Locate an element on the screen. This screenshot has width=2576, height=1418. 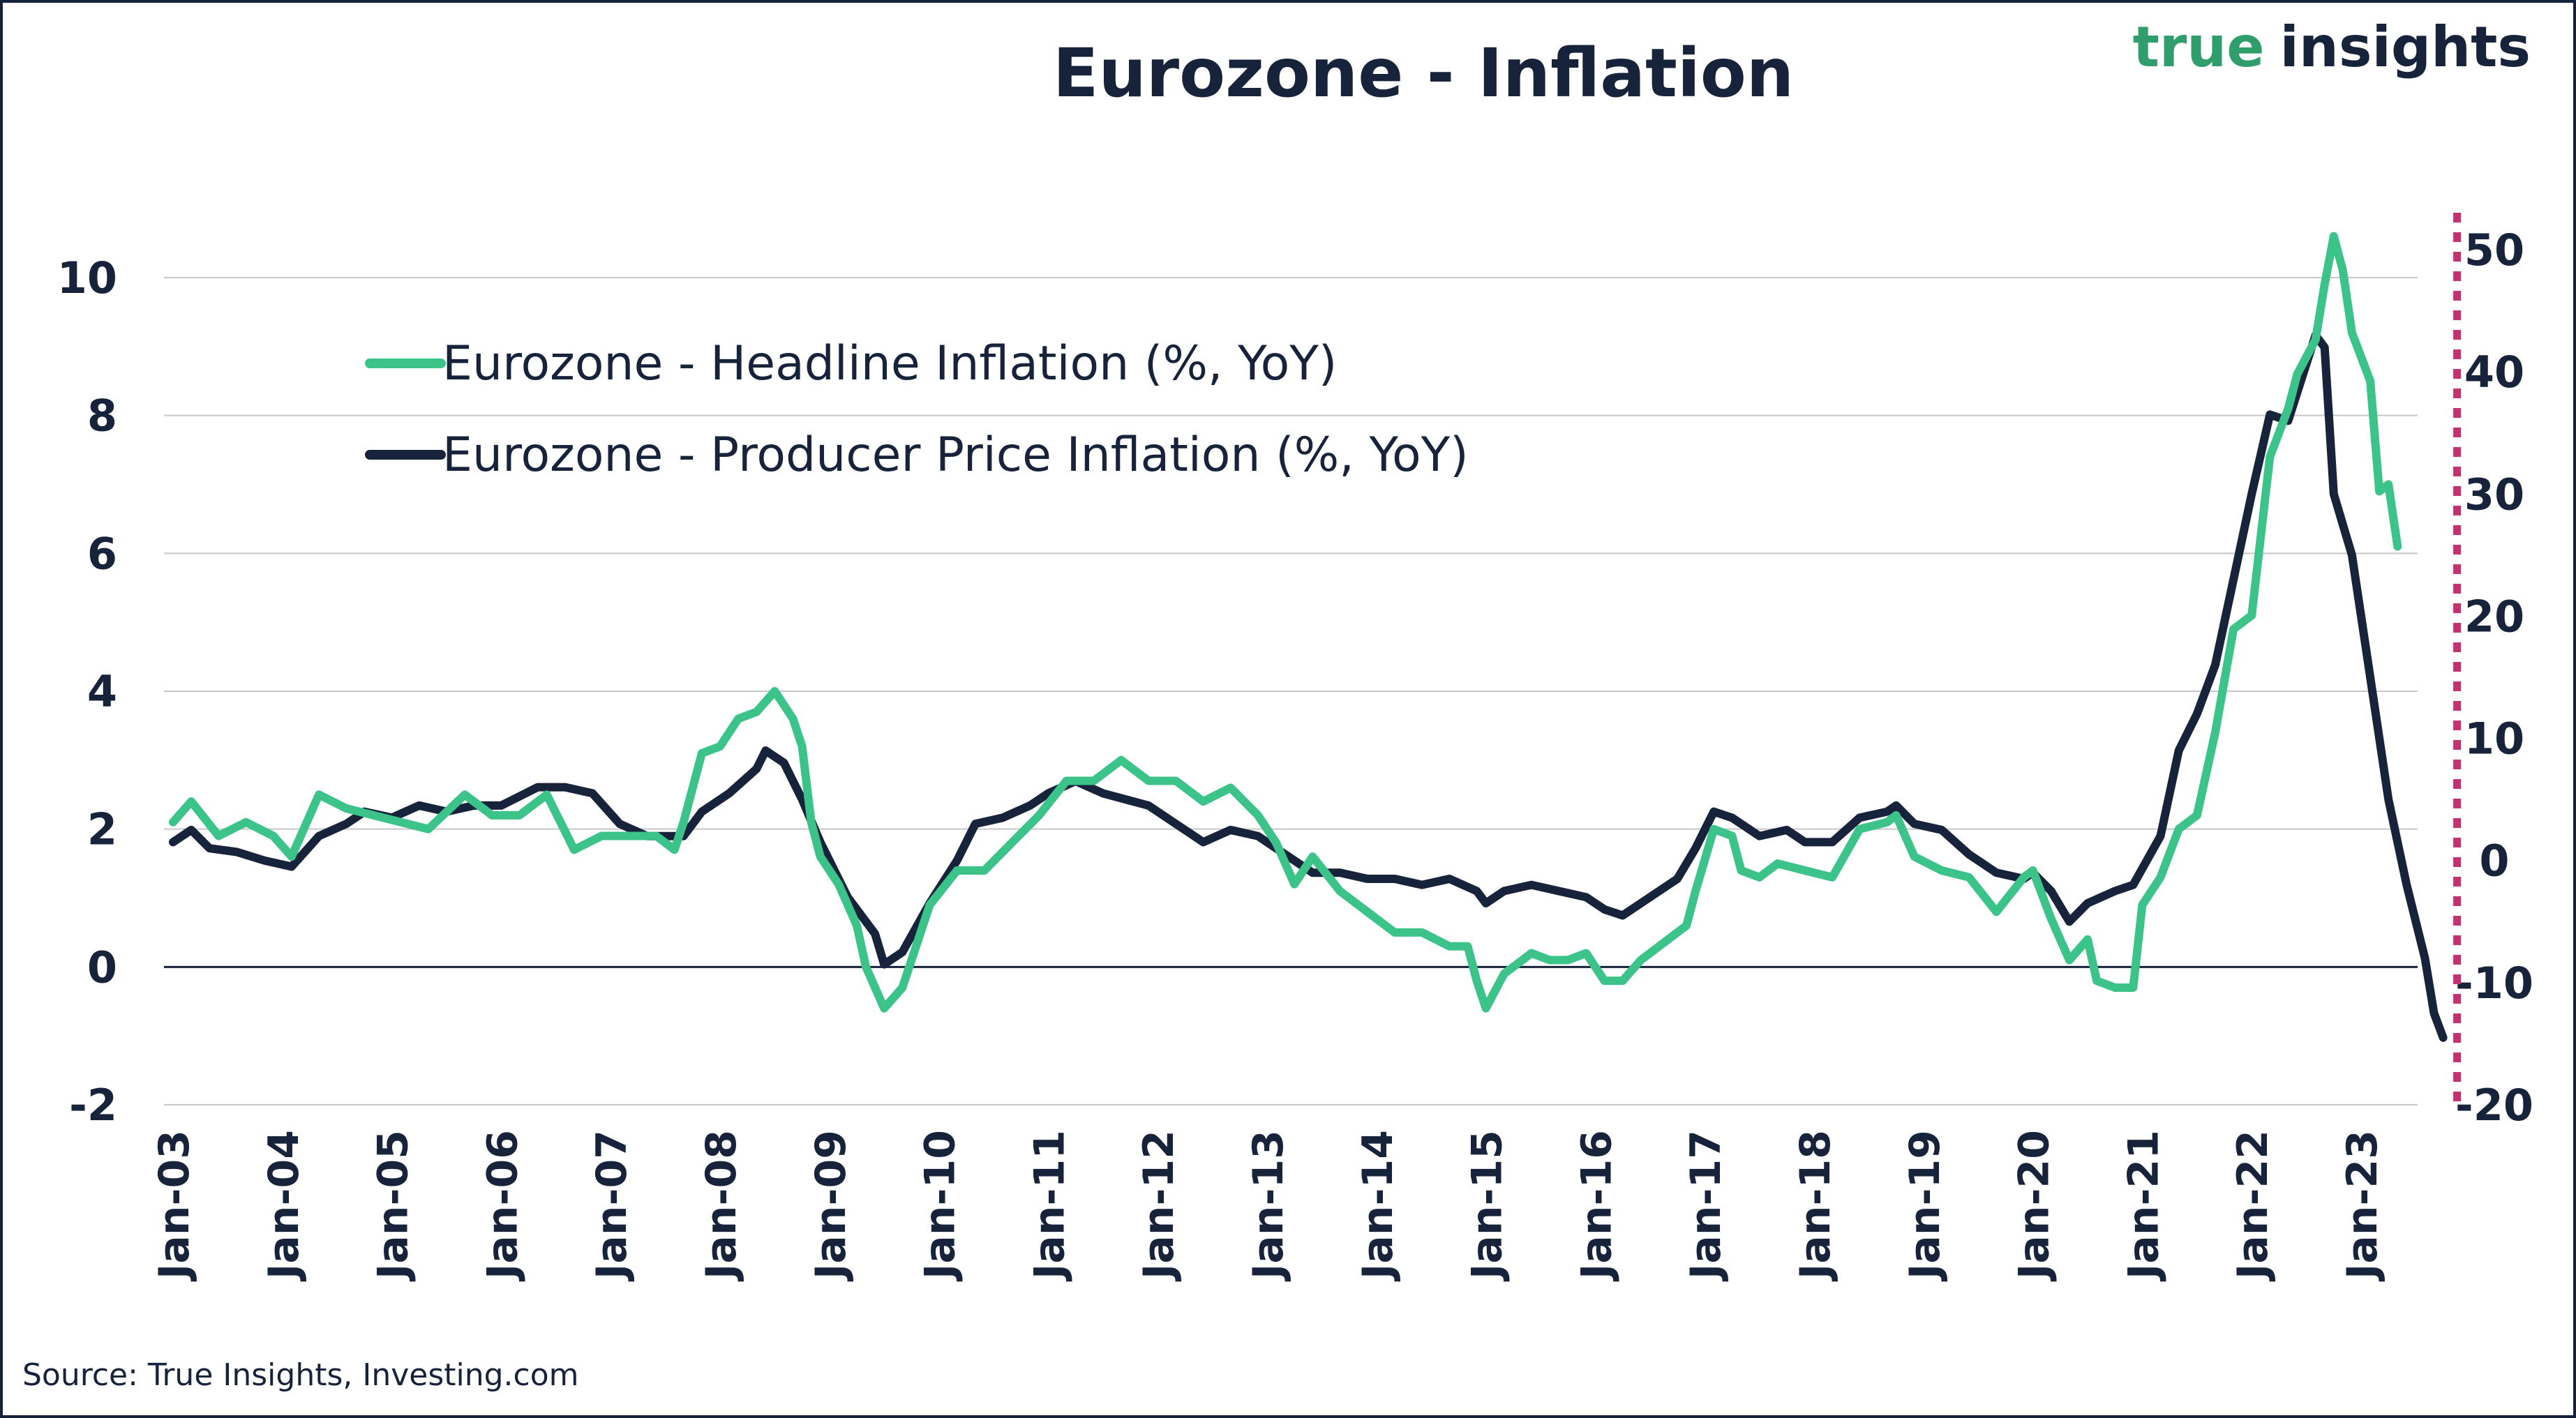
x-tick-label: Jan-23 is located at coordinates (2362, 1206).